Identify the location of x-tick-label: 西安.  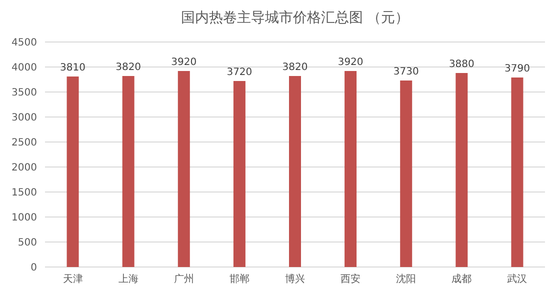
(350, 279).